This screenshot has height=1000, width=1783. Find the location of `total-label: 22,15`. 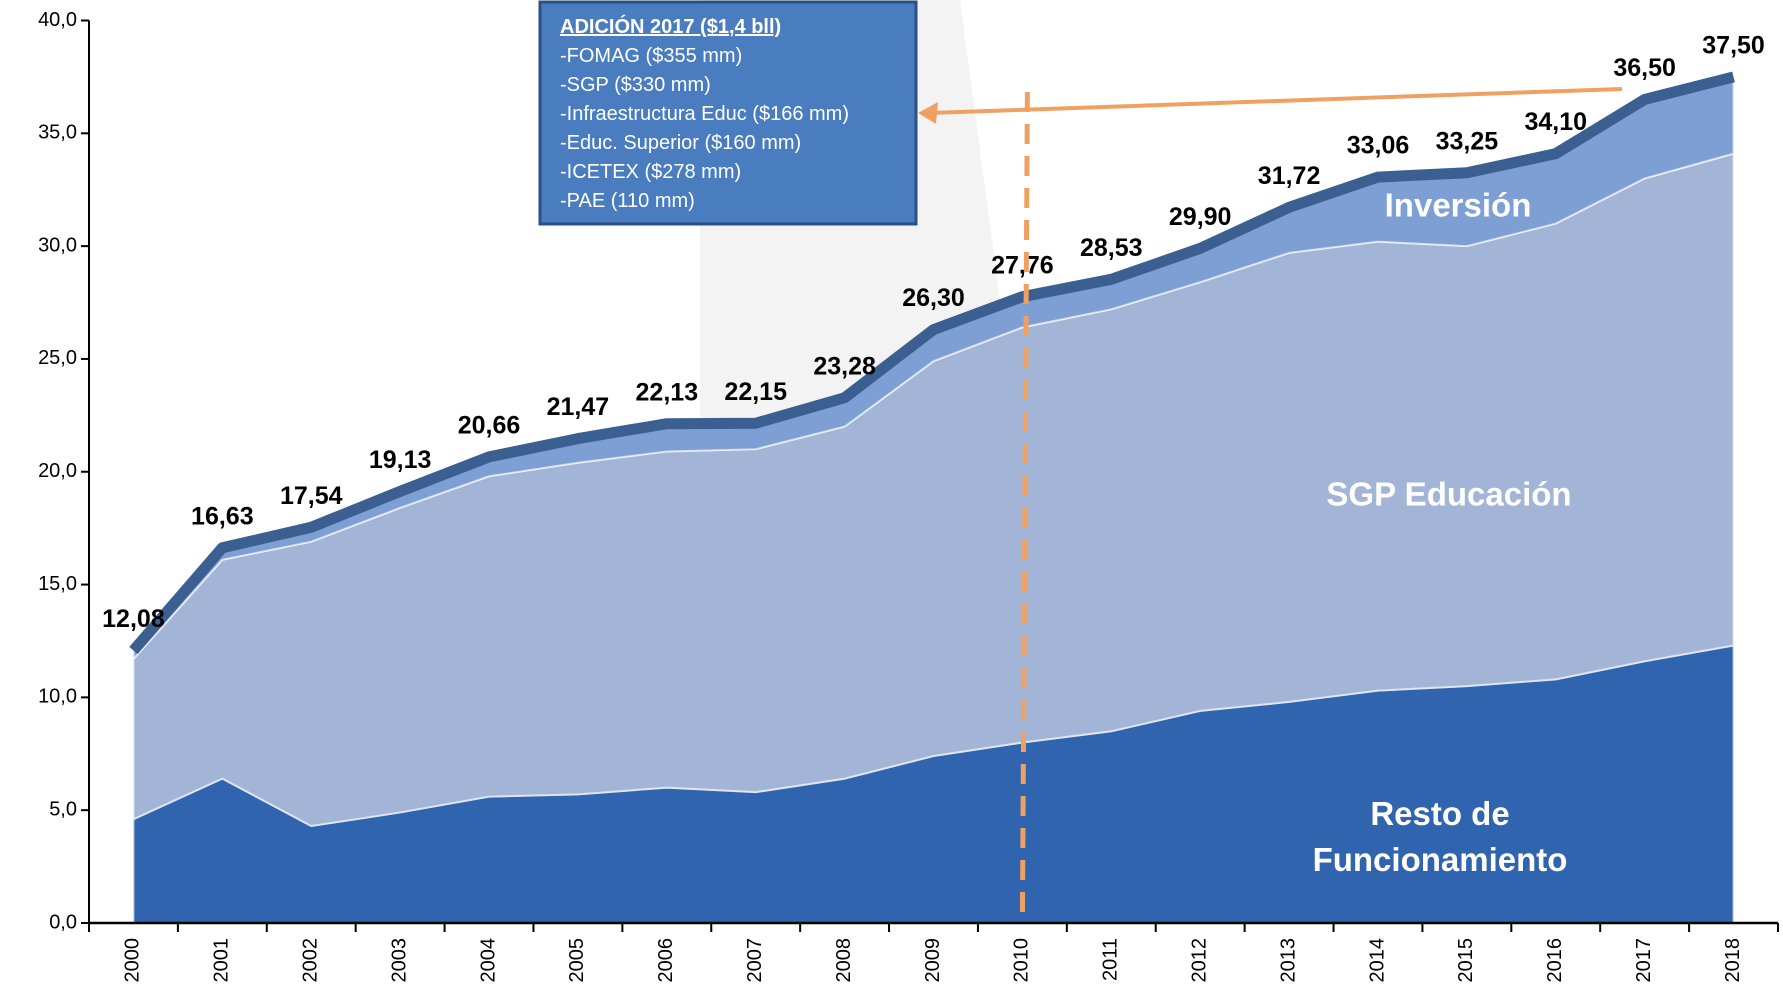

total-label: 22,15 is located at coordinates (755, 392).